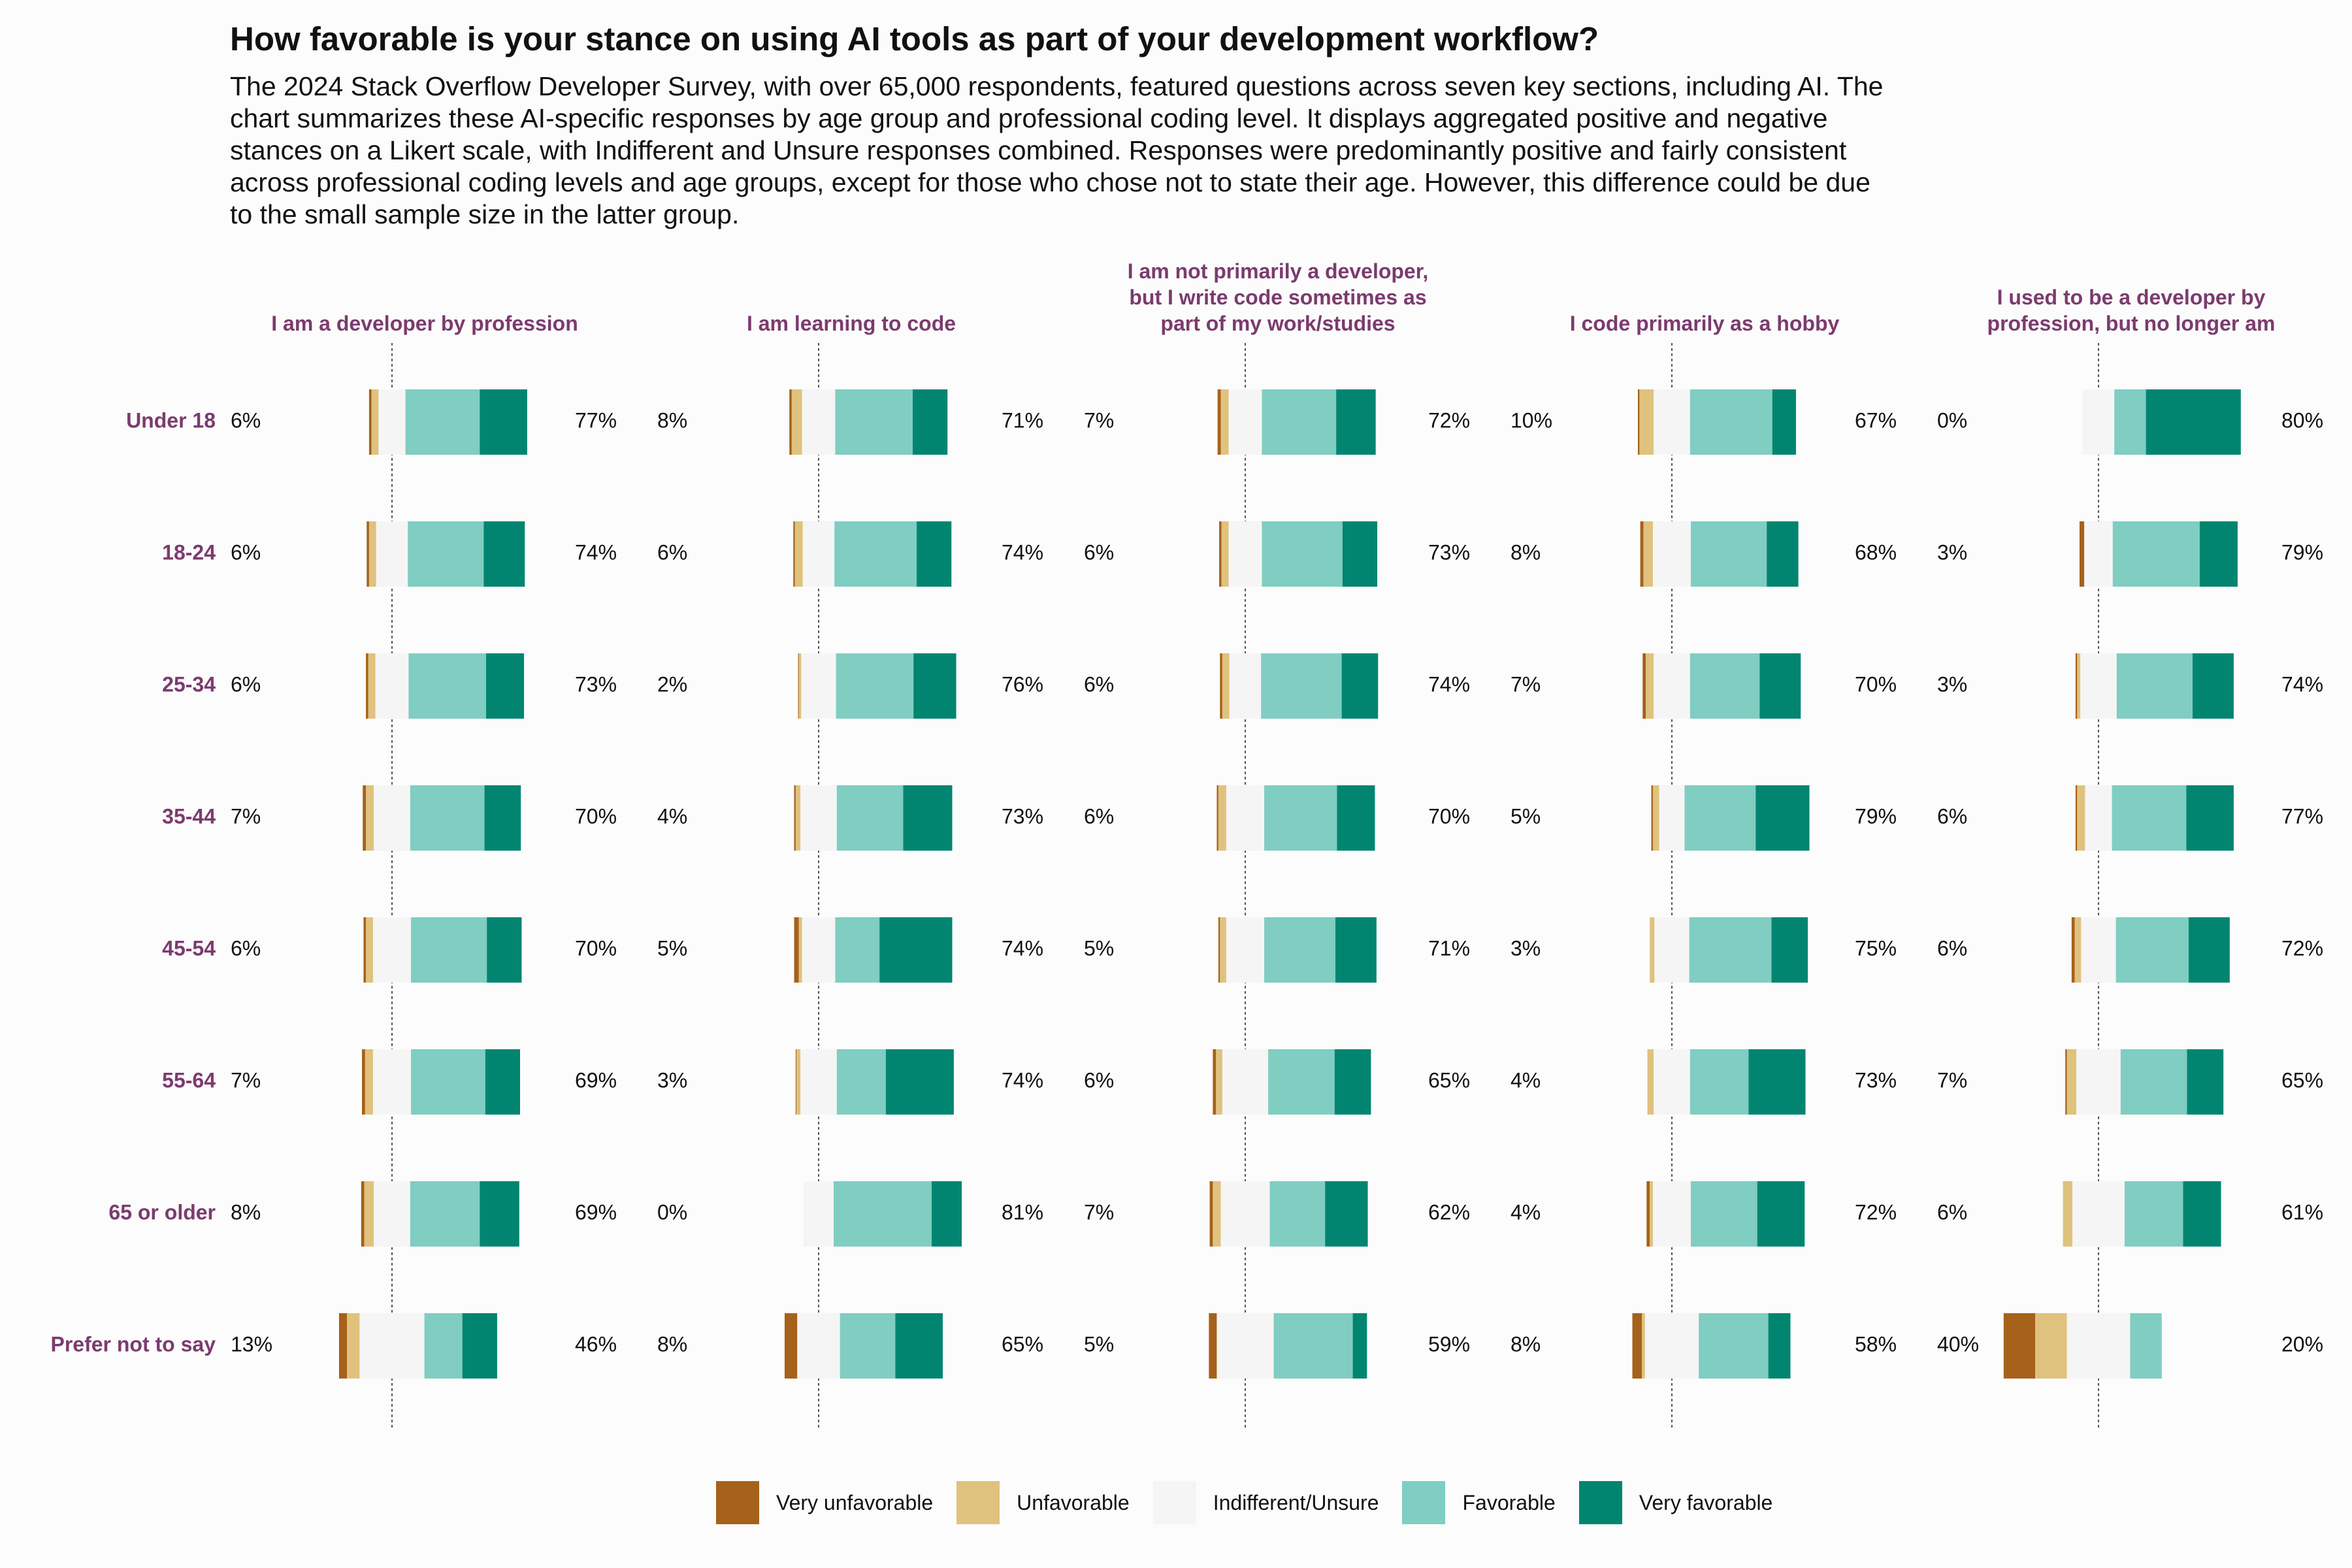 This screenshot has height=1568, width=2352. Describe the element at coordinates (1675, 1502) in the screenshot. I see `legend-item-very-favorable: Very favorable` at that location.